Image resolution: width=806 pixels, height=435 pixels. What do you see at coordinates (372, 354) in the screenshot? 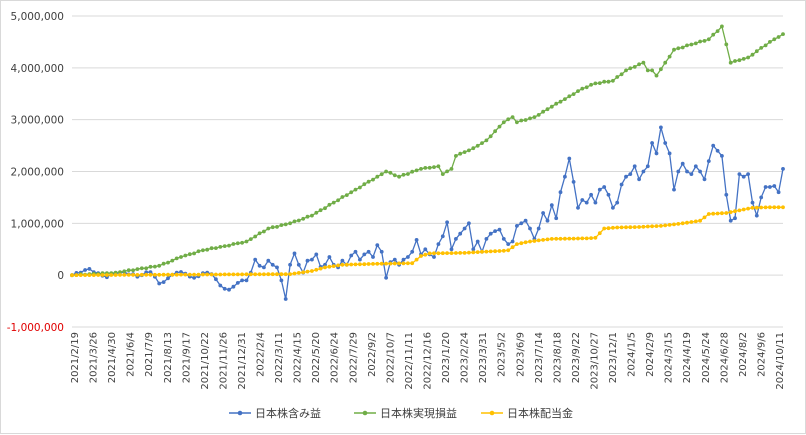
I see `x-tick-label: 2022/9/2` at bounding box center [372, 354].